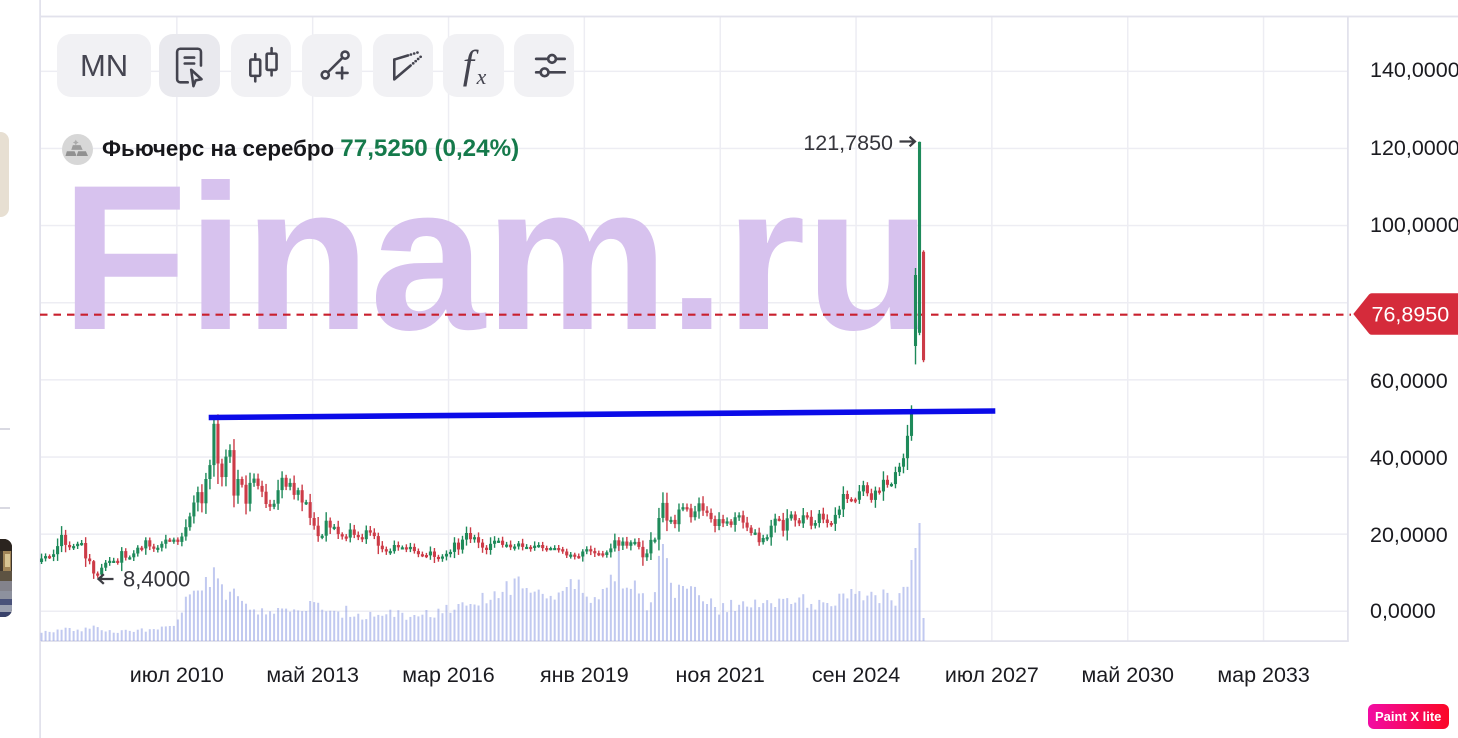 Image resolution: width=1458 pixels, height=738 pixels. What do you see at coordinates (156, 579) in the screenshot?
I see `svg-text: 8,4000` at bounding box center [156, 579].